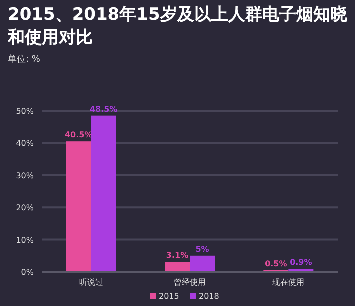  What do you see at coordinates (25, 175) in the screenshot?
I see `y-tick-label: 30%` at bounding box center [25, 175].